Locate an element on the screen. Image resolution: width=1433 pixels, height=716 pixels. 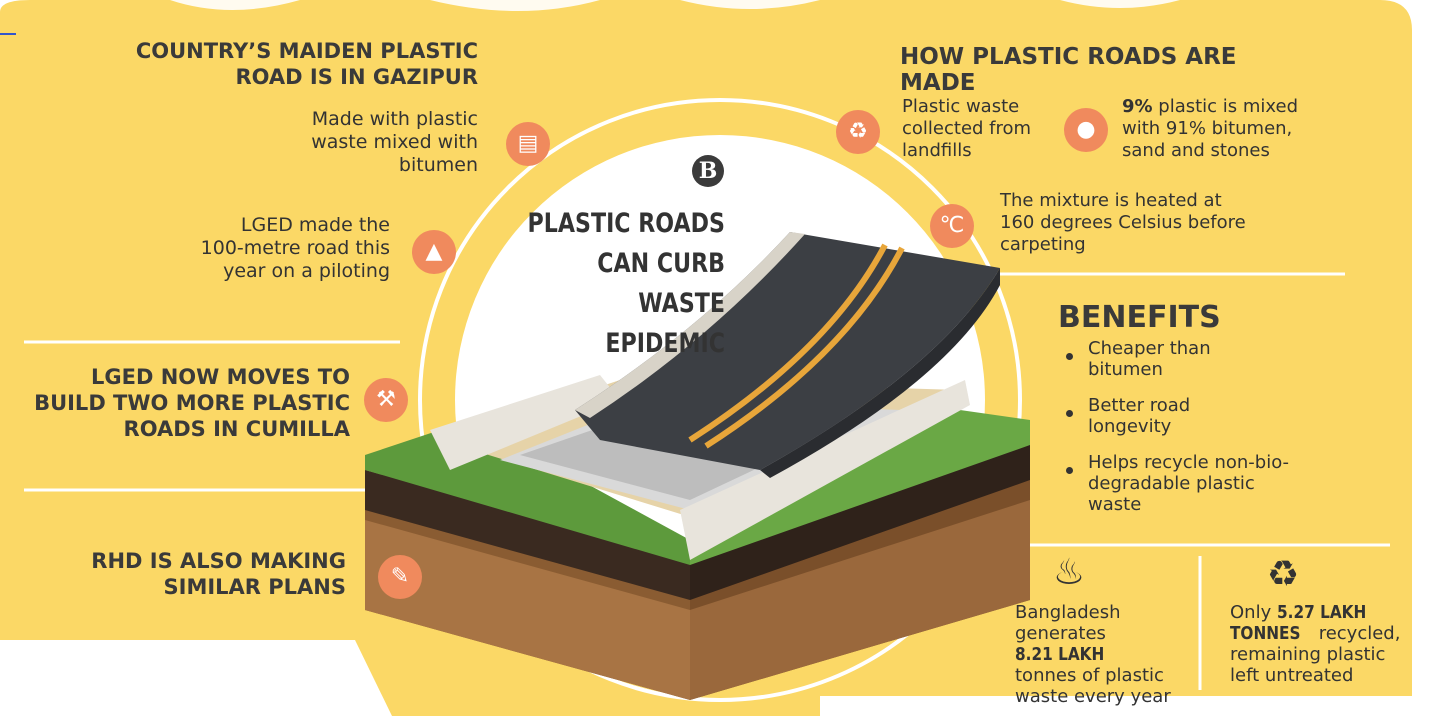
road-icon: ▲ is located at coordinates (434, 252).